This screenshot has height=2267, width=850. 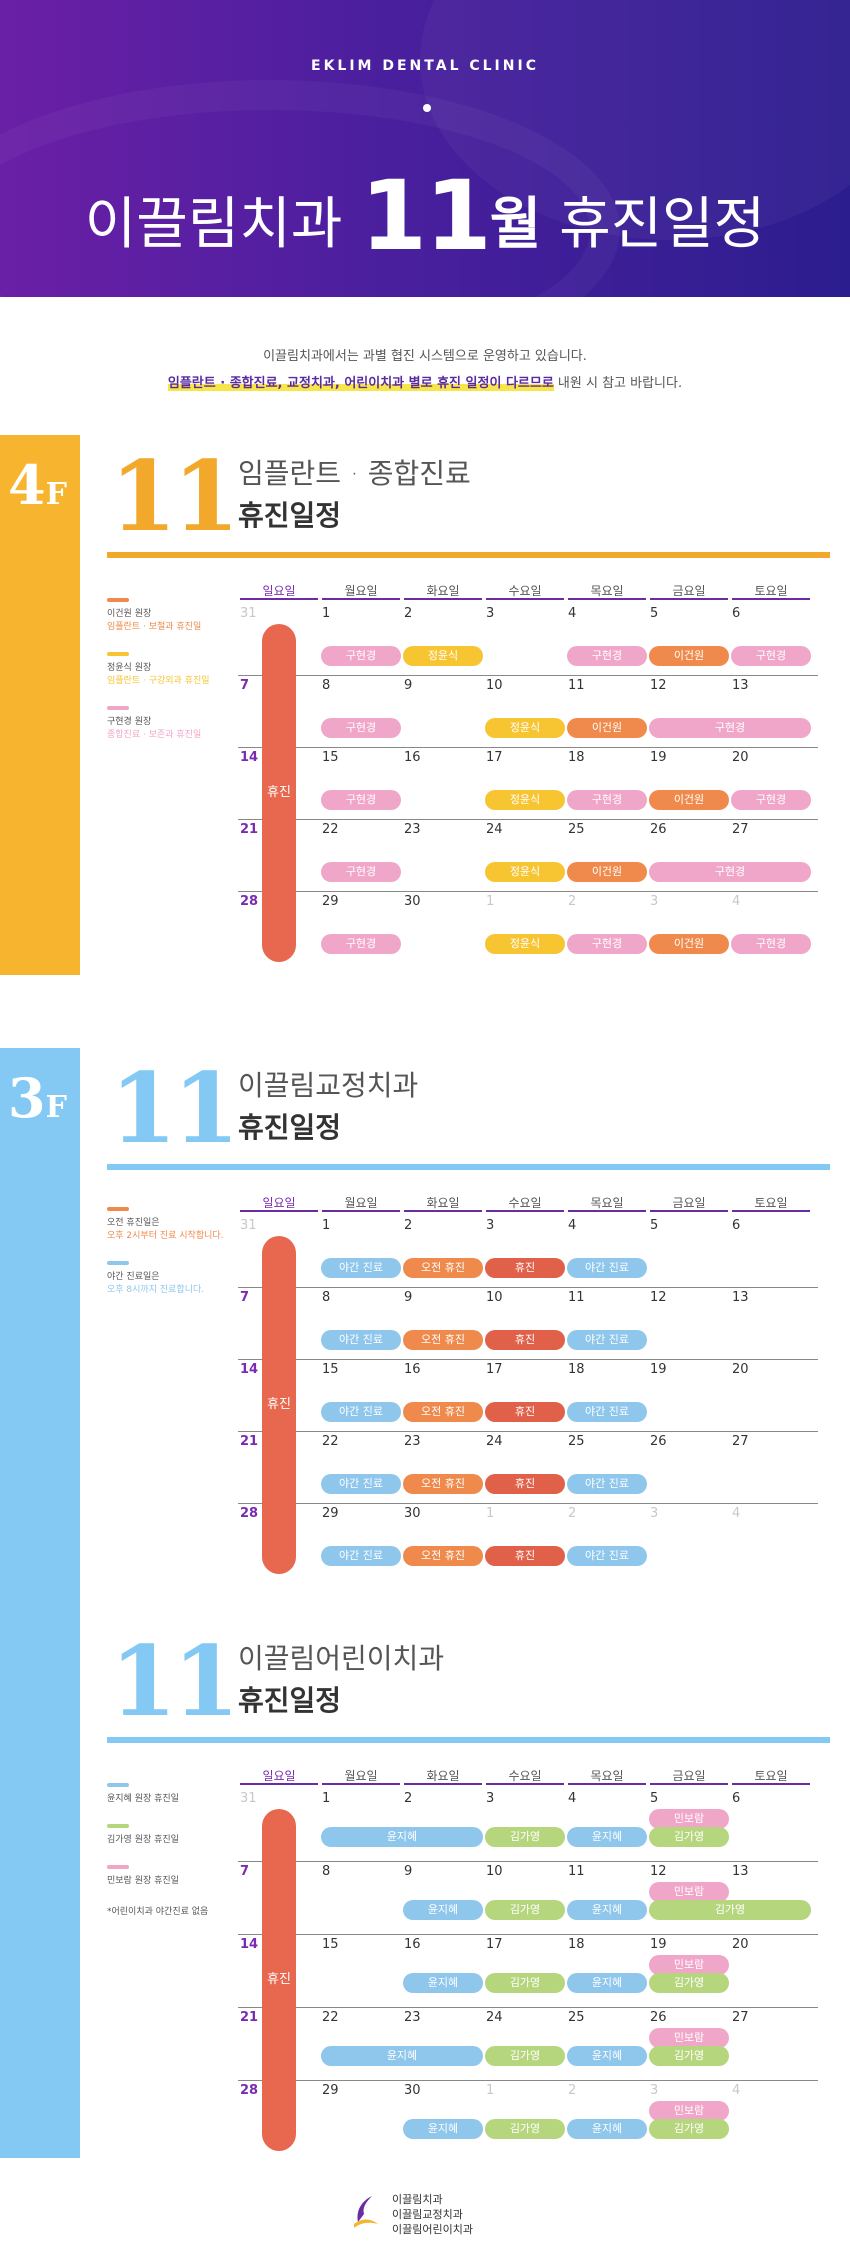 I want to click on legend-item: 김가영 원장 휴진일, so click(x=167, y=1835).